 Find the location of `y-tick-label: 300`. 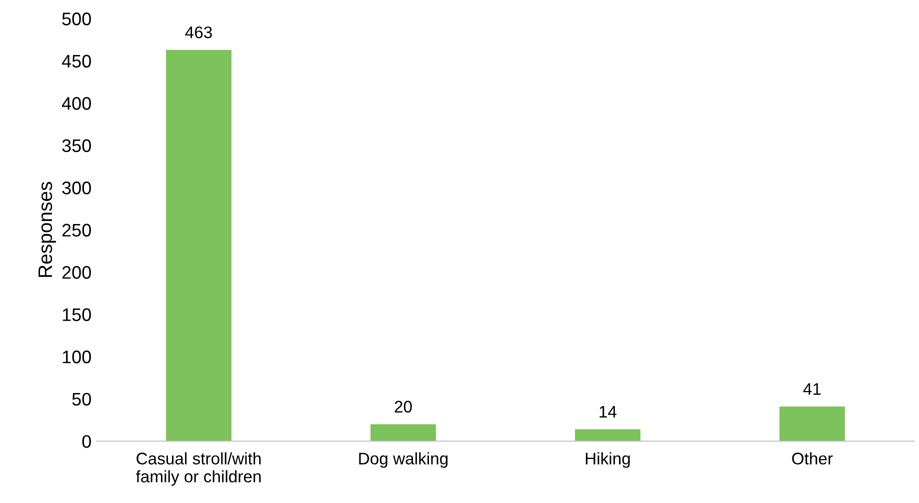

y-tick-label: 300 is located at coordinates (76, 188).